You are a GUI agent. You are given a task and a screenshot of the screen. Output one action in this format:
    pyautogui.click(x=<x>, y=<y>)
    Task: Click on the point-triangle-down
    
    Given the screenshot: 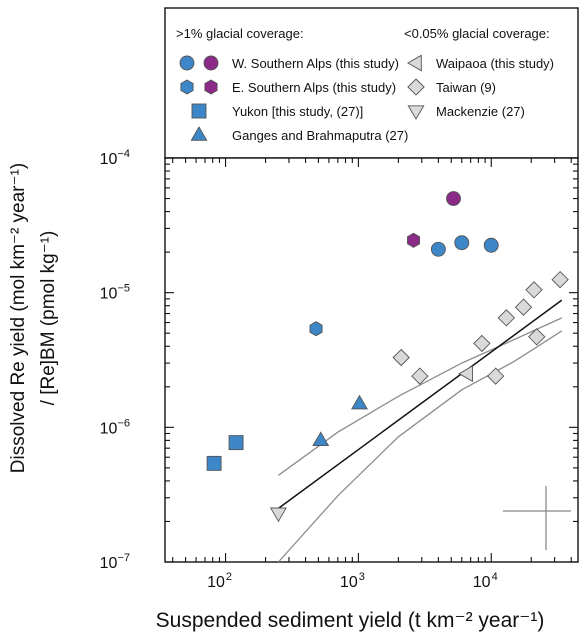 What is the action you would take?
    pyautogui.click(x=278, y=515)
    